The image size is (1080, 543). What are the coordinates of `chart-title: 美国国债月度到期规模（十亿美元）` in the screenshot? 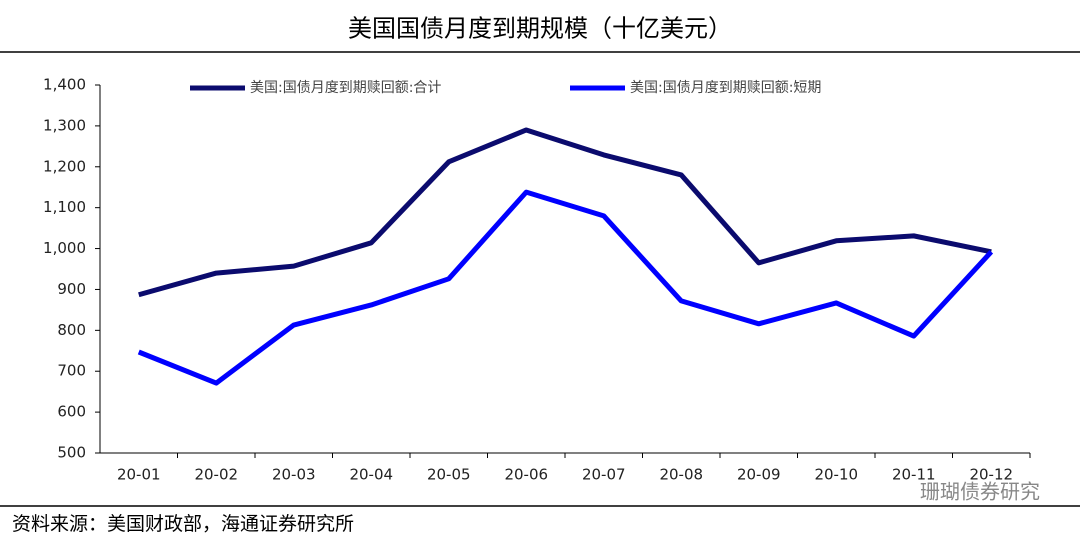 It's located at (540, 29).